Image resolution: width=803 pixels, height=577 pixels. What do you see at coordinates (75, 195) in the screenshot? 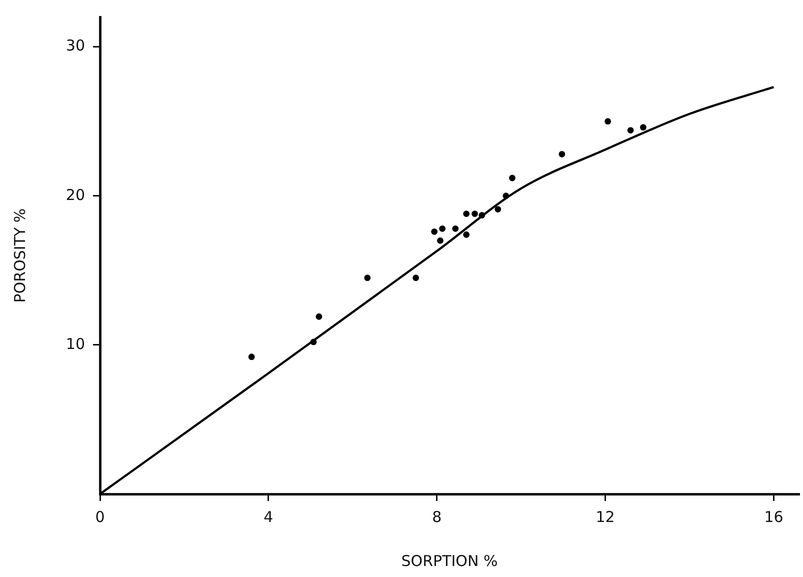
I see `y-tick-label: 20` at bounding box center [75, 195].